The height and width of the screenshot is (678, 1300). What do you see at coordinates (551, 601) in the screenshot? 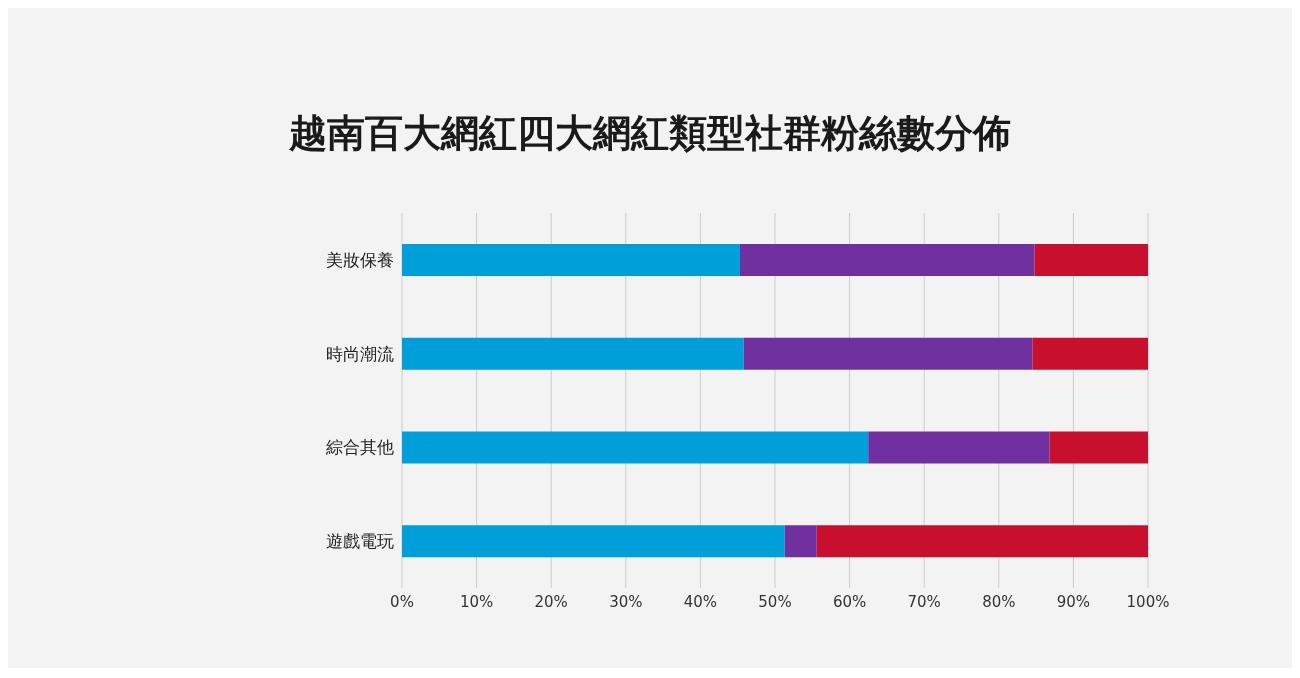
I see `x-tick-label: 20%` at bounding box center [551, 601].